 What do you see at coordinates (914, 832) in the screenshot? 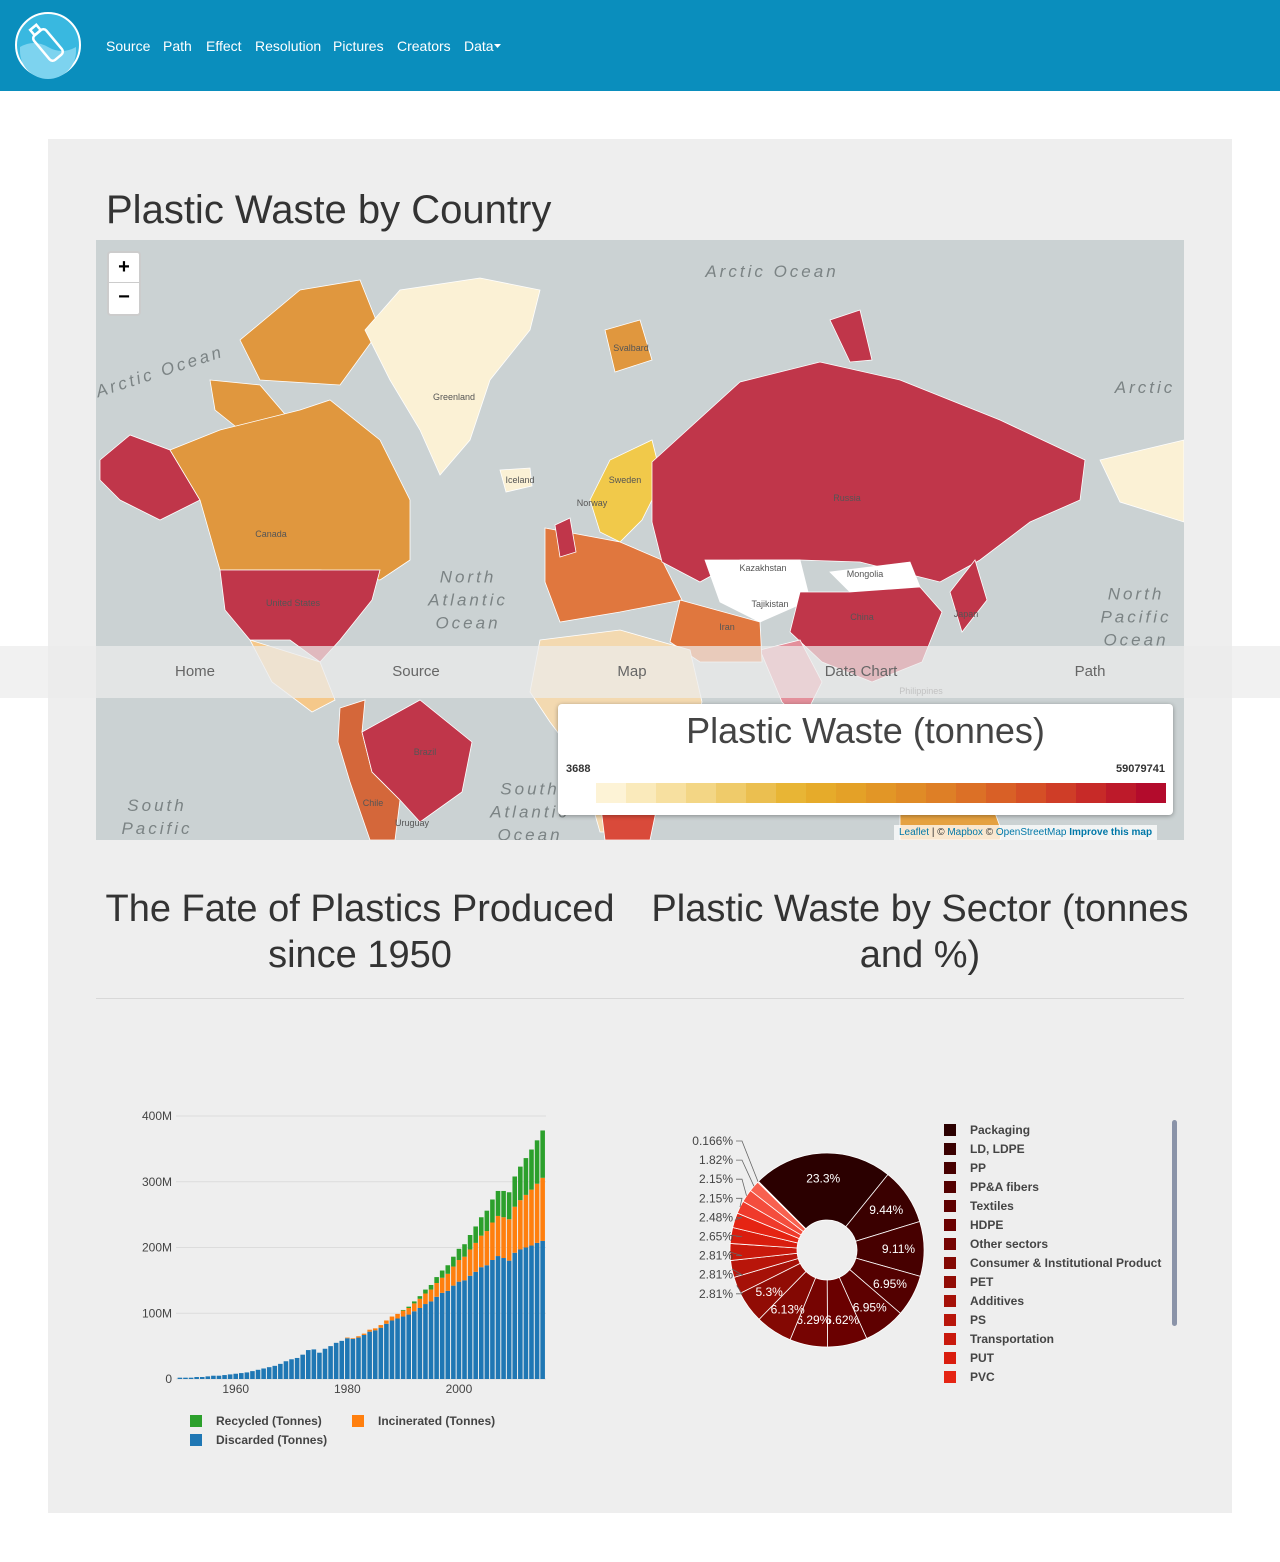
I see `attr-link: Leaflet` at bounding box center [914, 832].